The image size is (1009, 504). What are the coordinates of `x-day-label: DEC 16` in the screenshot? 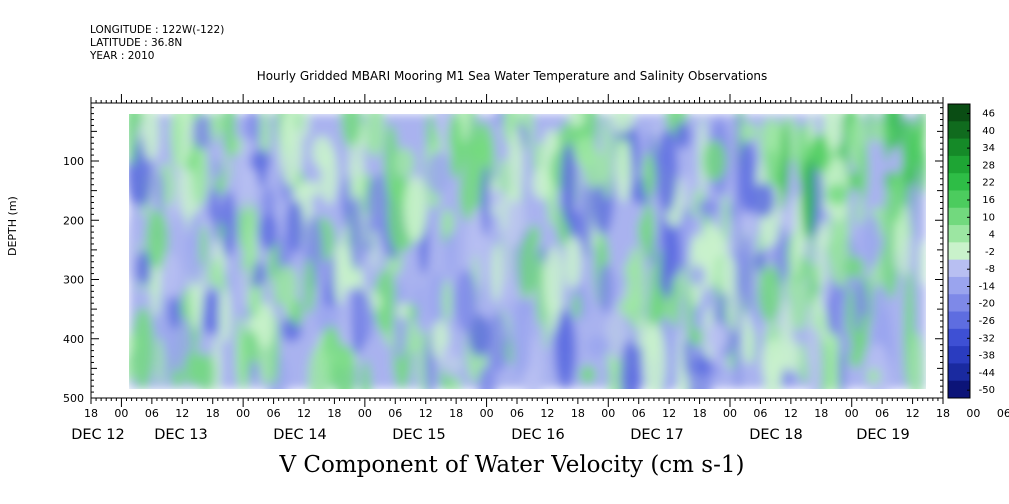 It's located at (538, 435).